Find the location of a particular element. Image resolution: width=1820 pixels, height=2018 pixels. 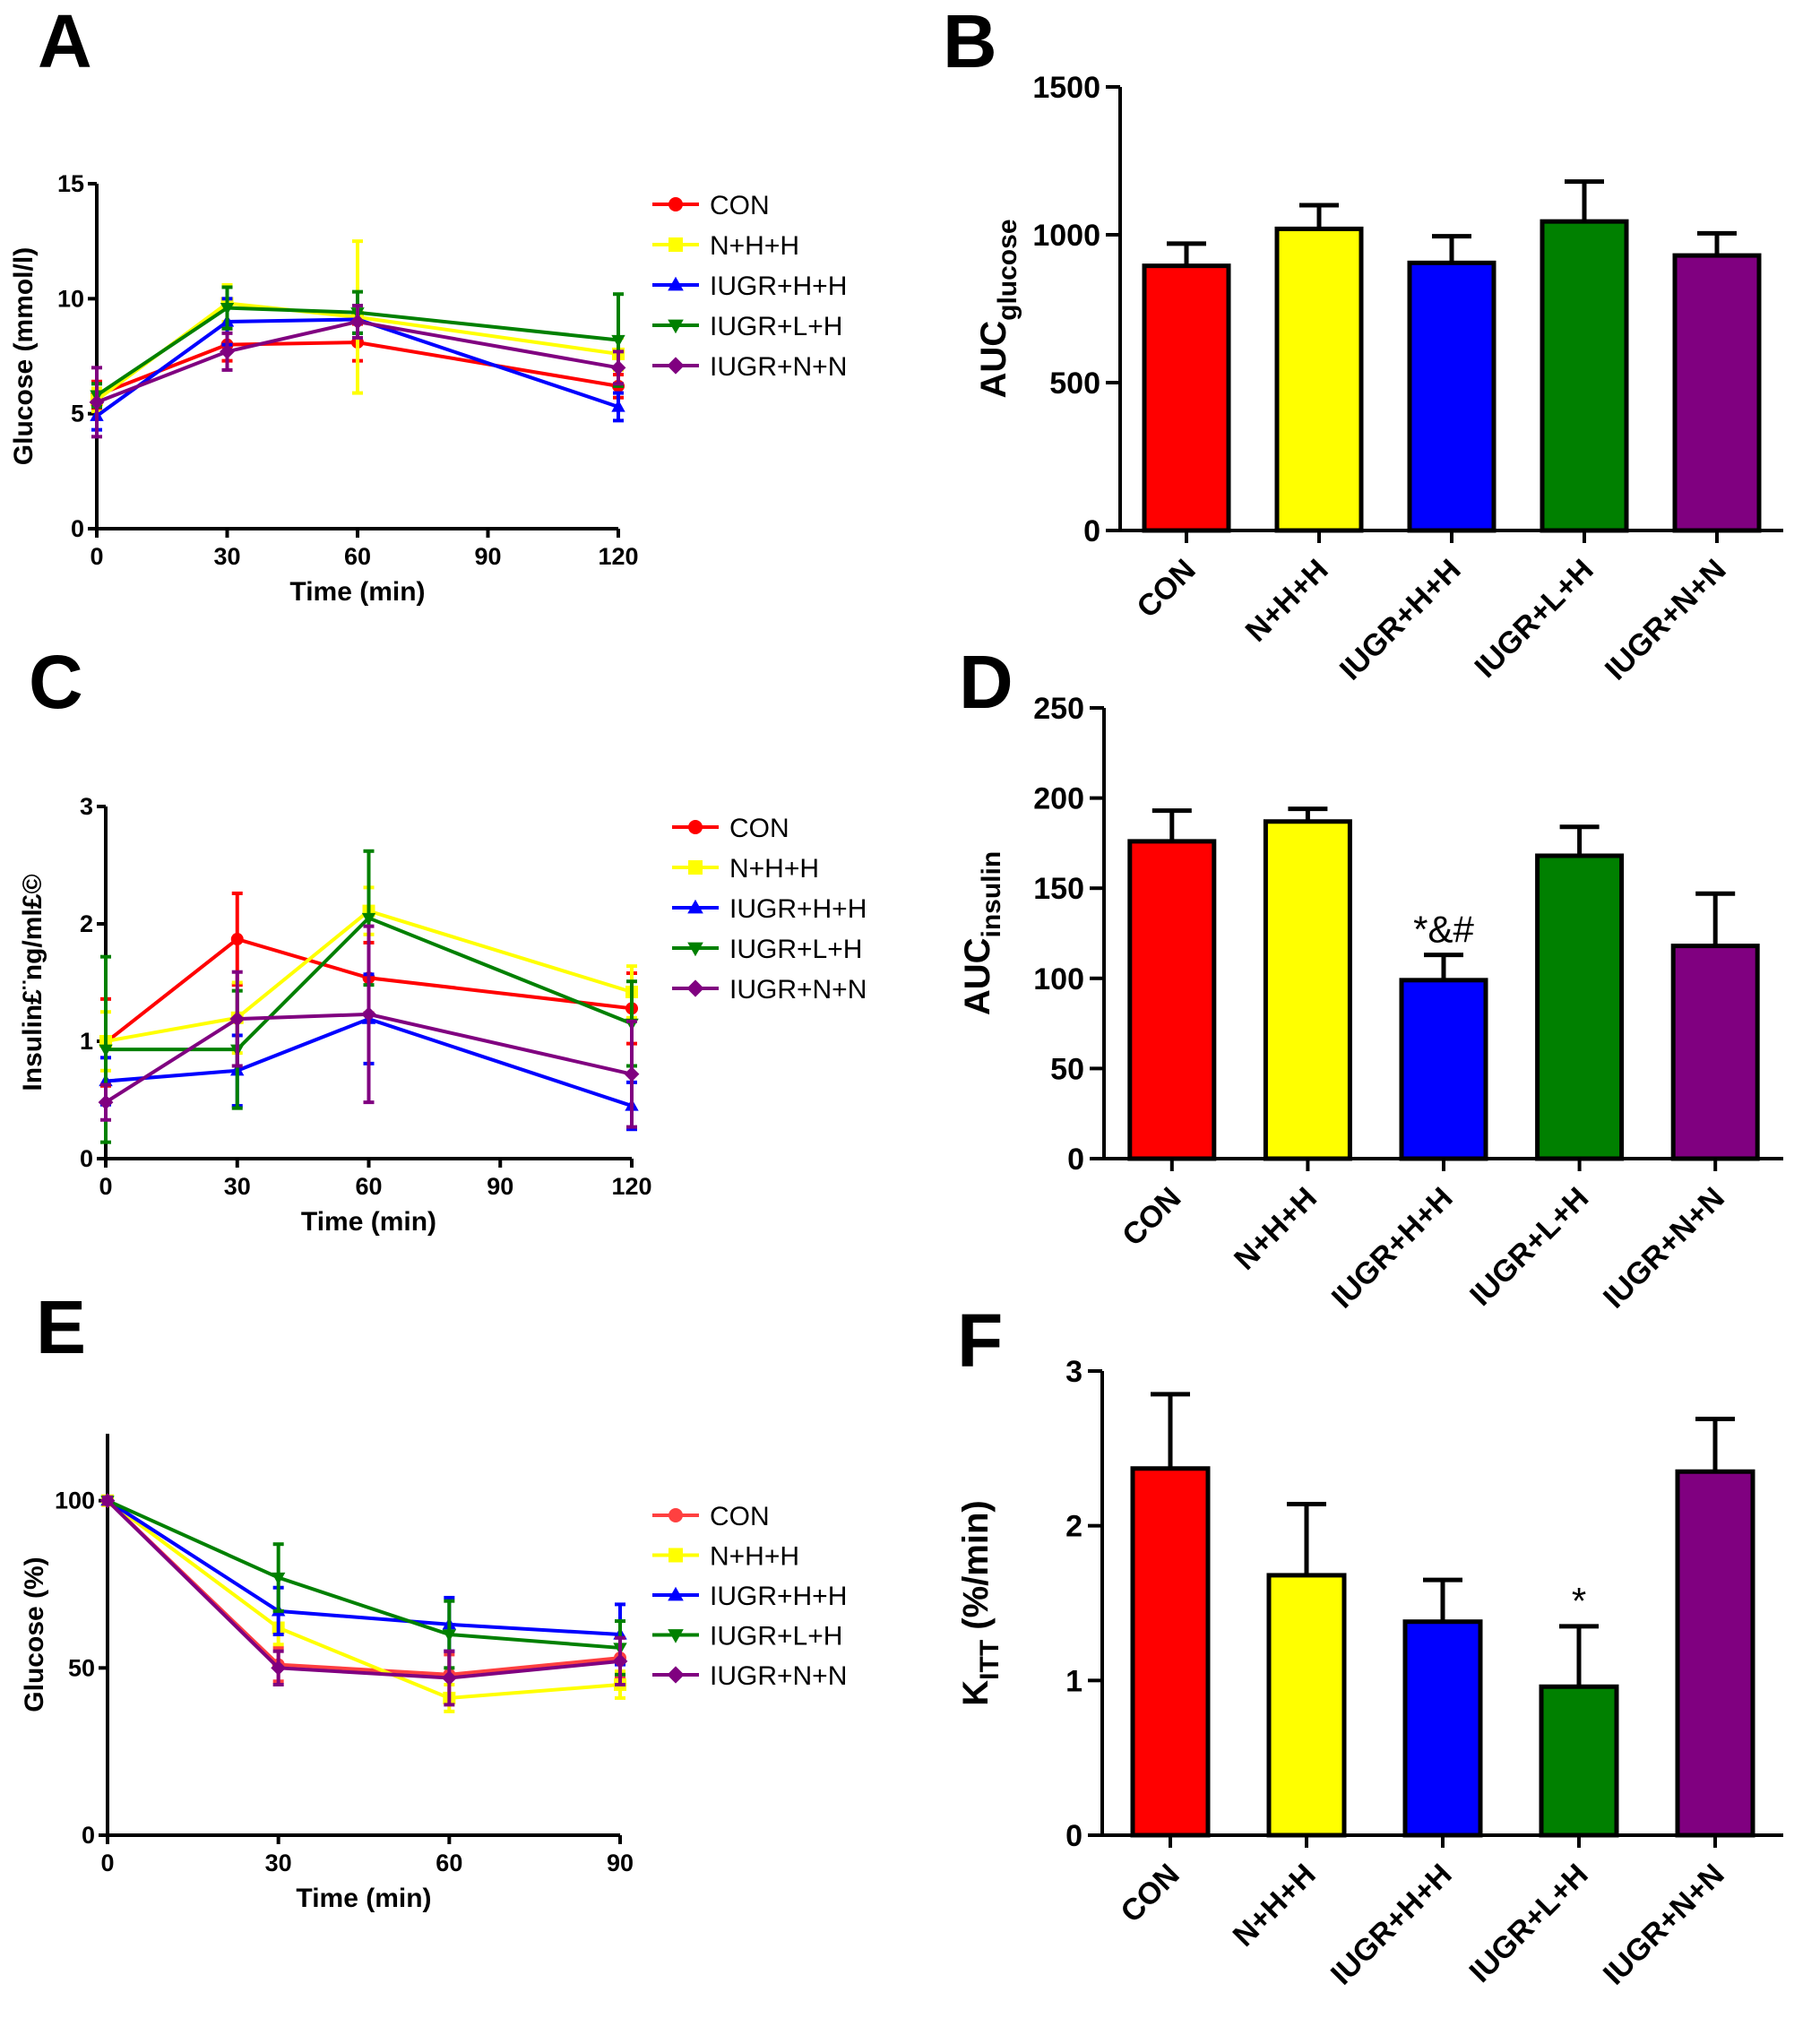

y-axis-title-sub: insulin is located at coordinates (991, 894).